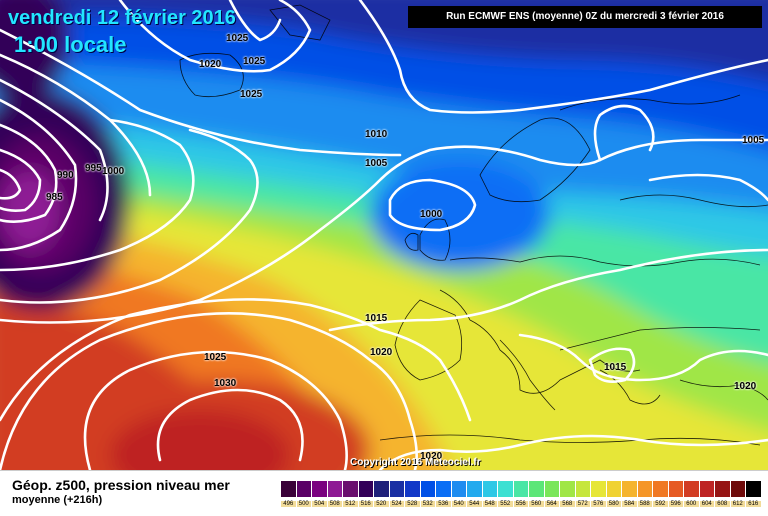  I want to click on color-scale-label: 568, so click(568, 504).